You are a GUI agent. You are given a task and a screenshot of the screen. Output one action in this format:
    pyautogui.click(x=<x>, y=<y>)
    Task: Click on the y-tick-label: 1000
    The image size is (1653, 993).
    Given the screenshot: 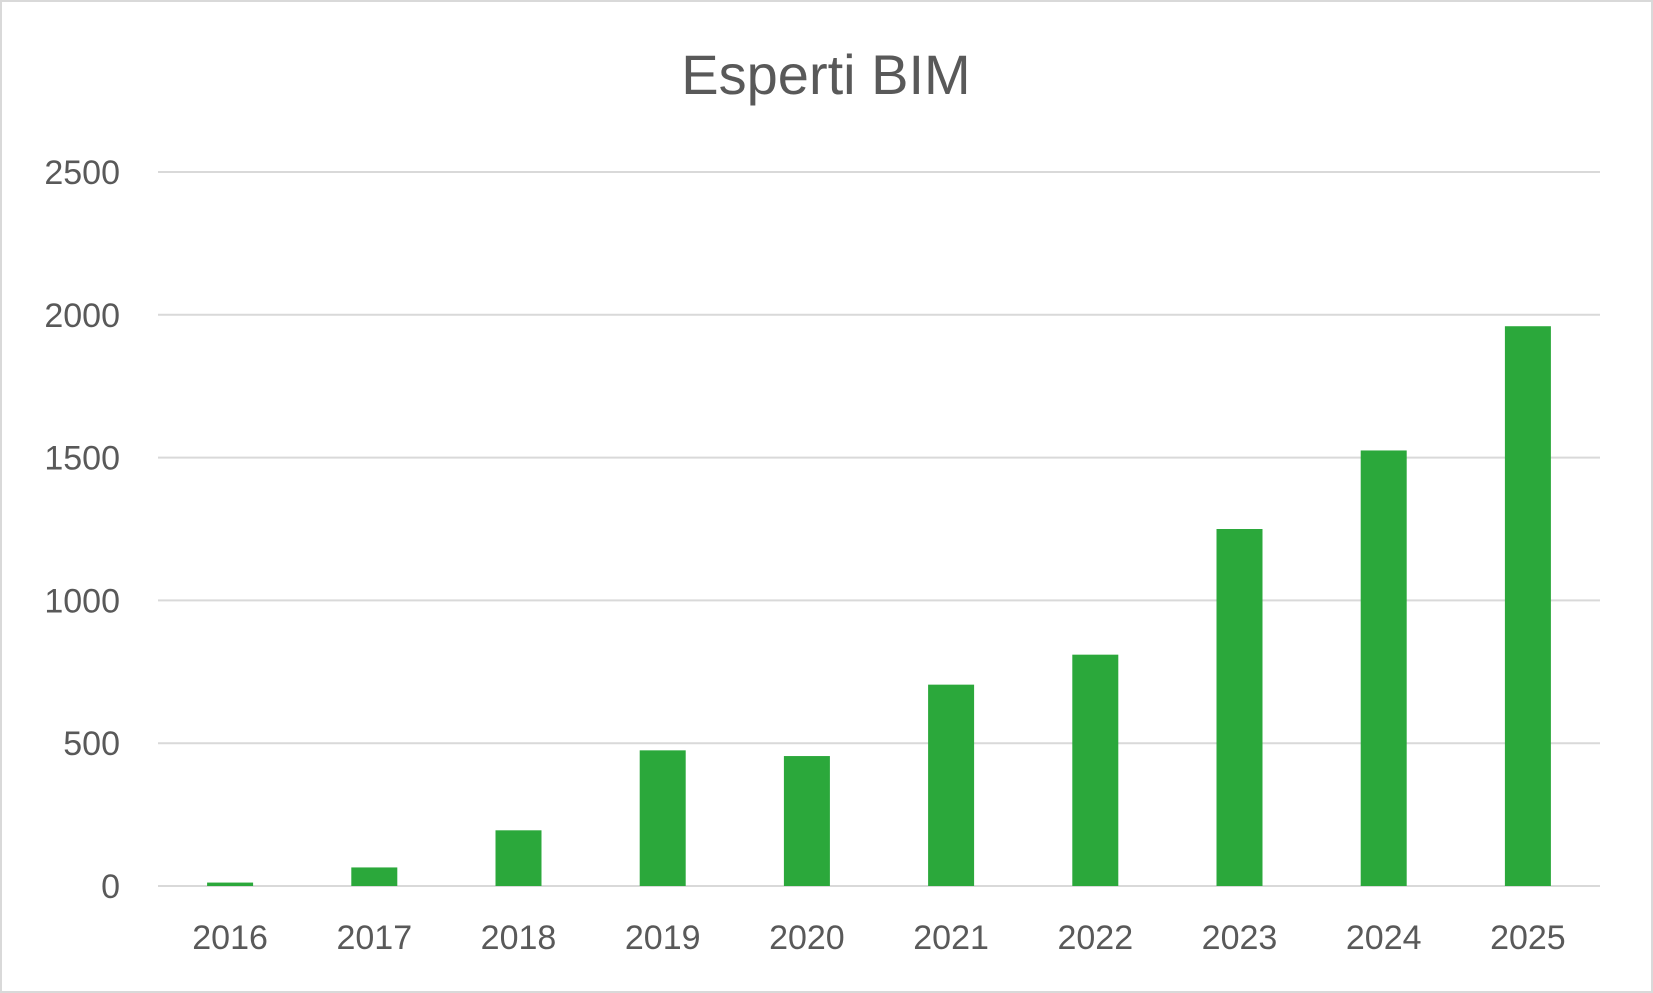 What is the action you would take?
    pyautogui.click(x=82, y=601)
    